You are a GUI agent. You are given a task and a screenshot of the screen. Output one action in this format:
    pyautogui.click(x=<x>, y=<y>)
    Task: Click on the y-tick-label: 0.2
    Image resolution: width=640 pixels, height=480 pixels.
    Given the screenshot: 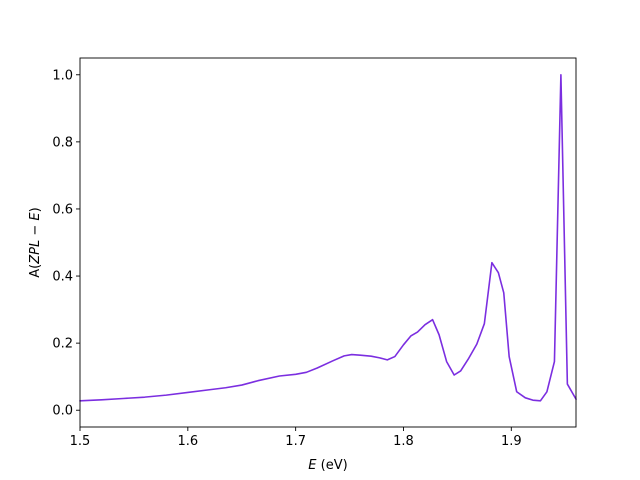 What is the action you would take?
    pyautogui.click(x=62, y=344)
    